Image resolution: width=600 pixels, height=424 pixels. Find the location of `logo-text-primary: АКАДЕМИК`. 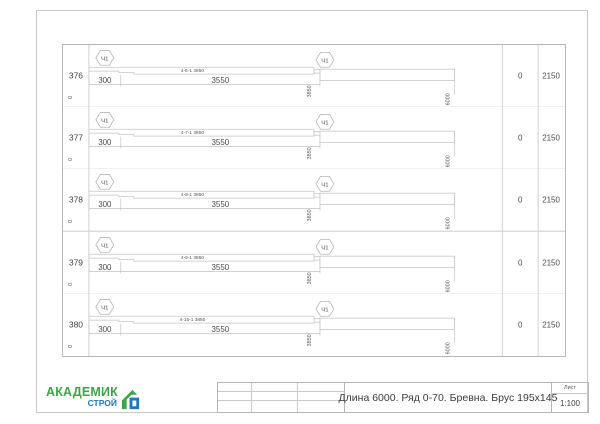

logo-text-primary: АКАДЕМИК is located at coordinates (82, 392).